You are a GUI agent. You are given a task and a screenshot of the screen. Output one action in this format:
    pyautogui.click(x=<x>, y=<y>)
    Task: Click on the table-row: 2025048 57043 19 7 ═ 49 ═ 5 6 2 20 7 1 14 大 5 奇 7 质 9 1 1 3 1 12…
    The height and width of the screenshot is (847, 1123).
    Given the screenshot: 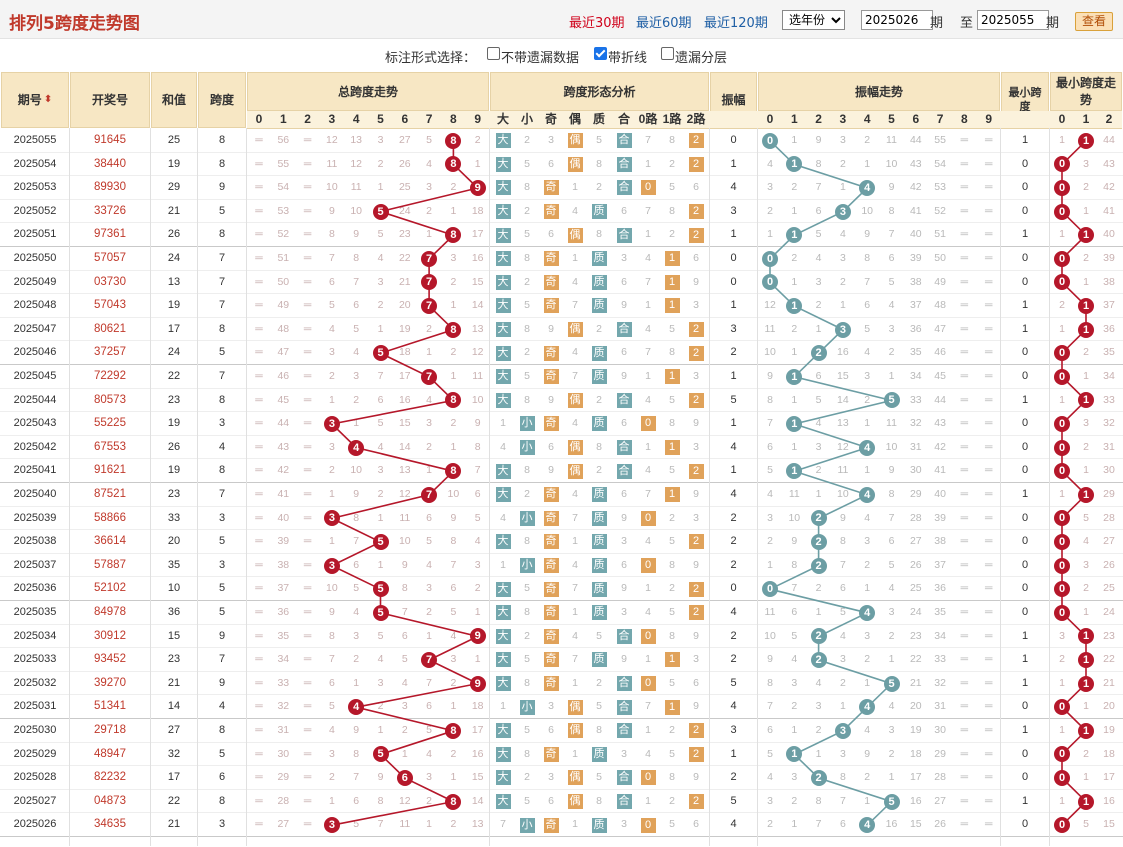 What is the action you would take?
    pyautogui.click(x=561, y=306)
    